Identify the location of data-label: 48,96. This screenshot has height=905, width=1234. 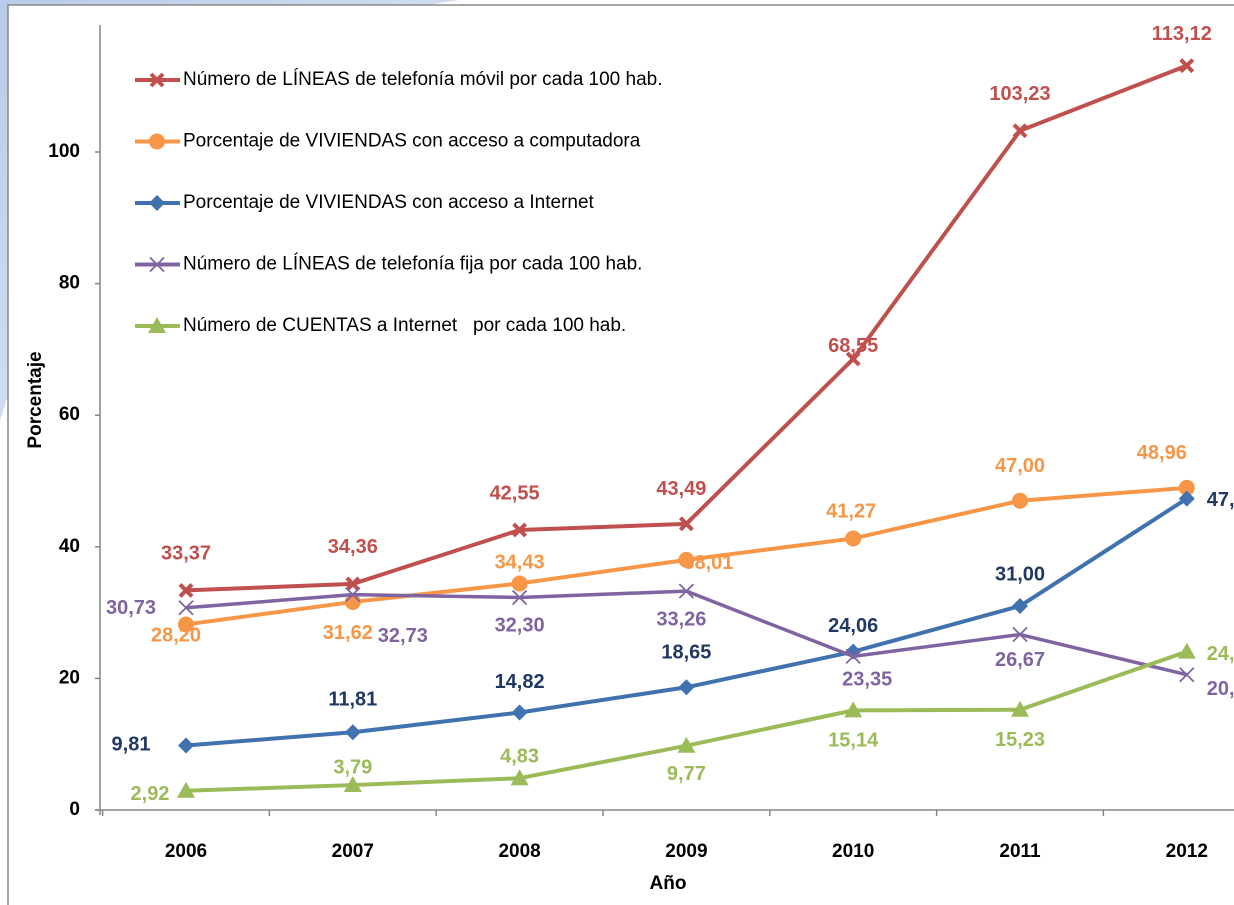
(1162, 453).